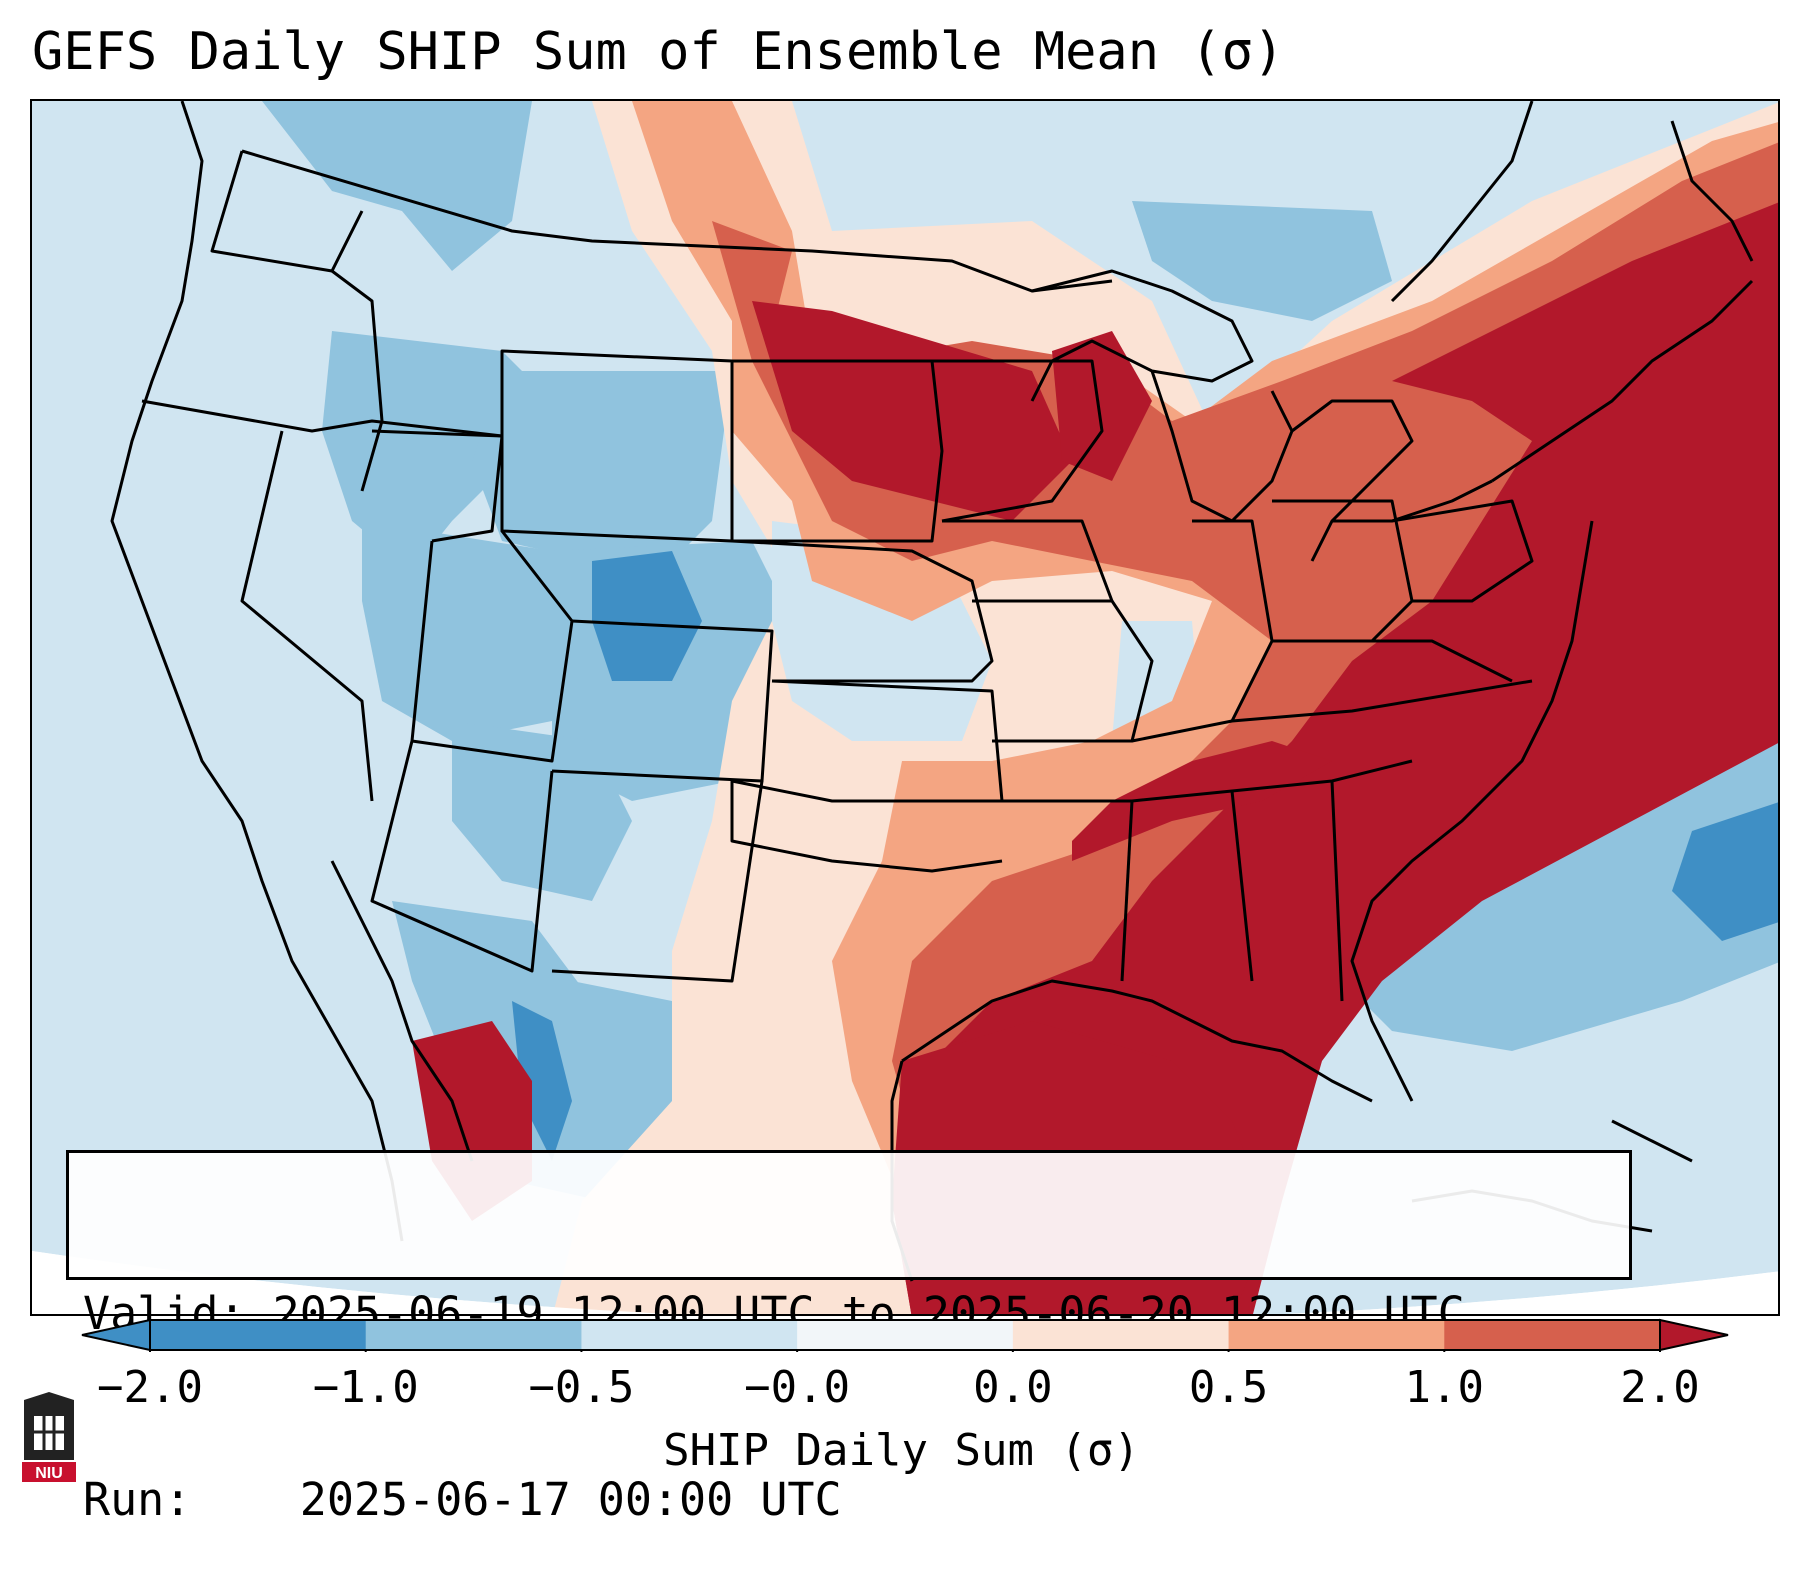 The height and width of the screenshot is (1593, 1803). What do you see at coordinates (912, 411) in the screenshot?
I see `field-dakotas-dark-red` at bounding box center [912, 411].